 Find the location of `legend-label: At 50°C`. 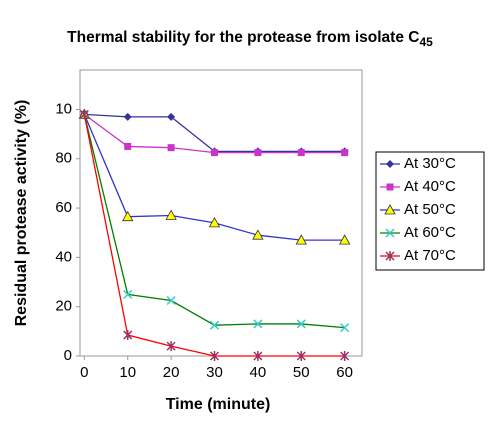

legend-label: At 50°C is located at coordinates (430, 209).